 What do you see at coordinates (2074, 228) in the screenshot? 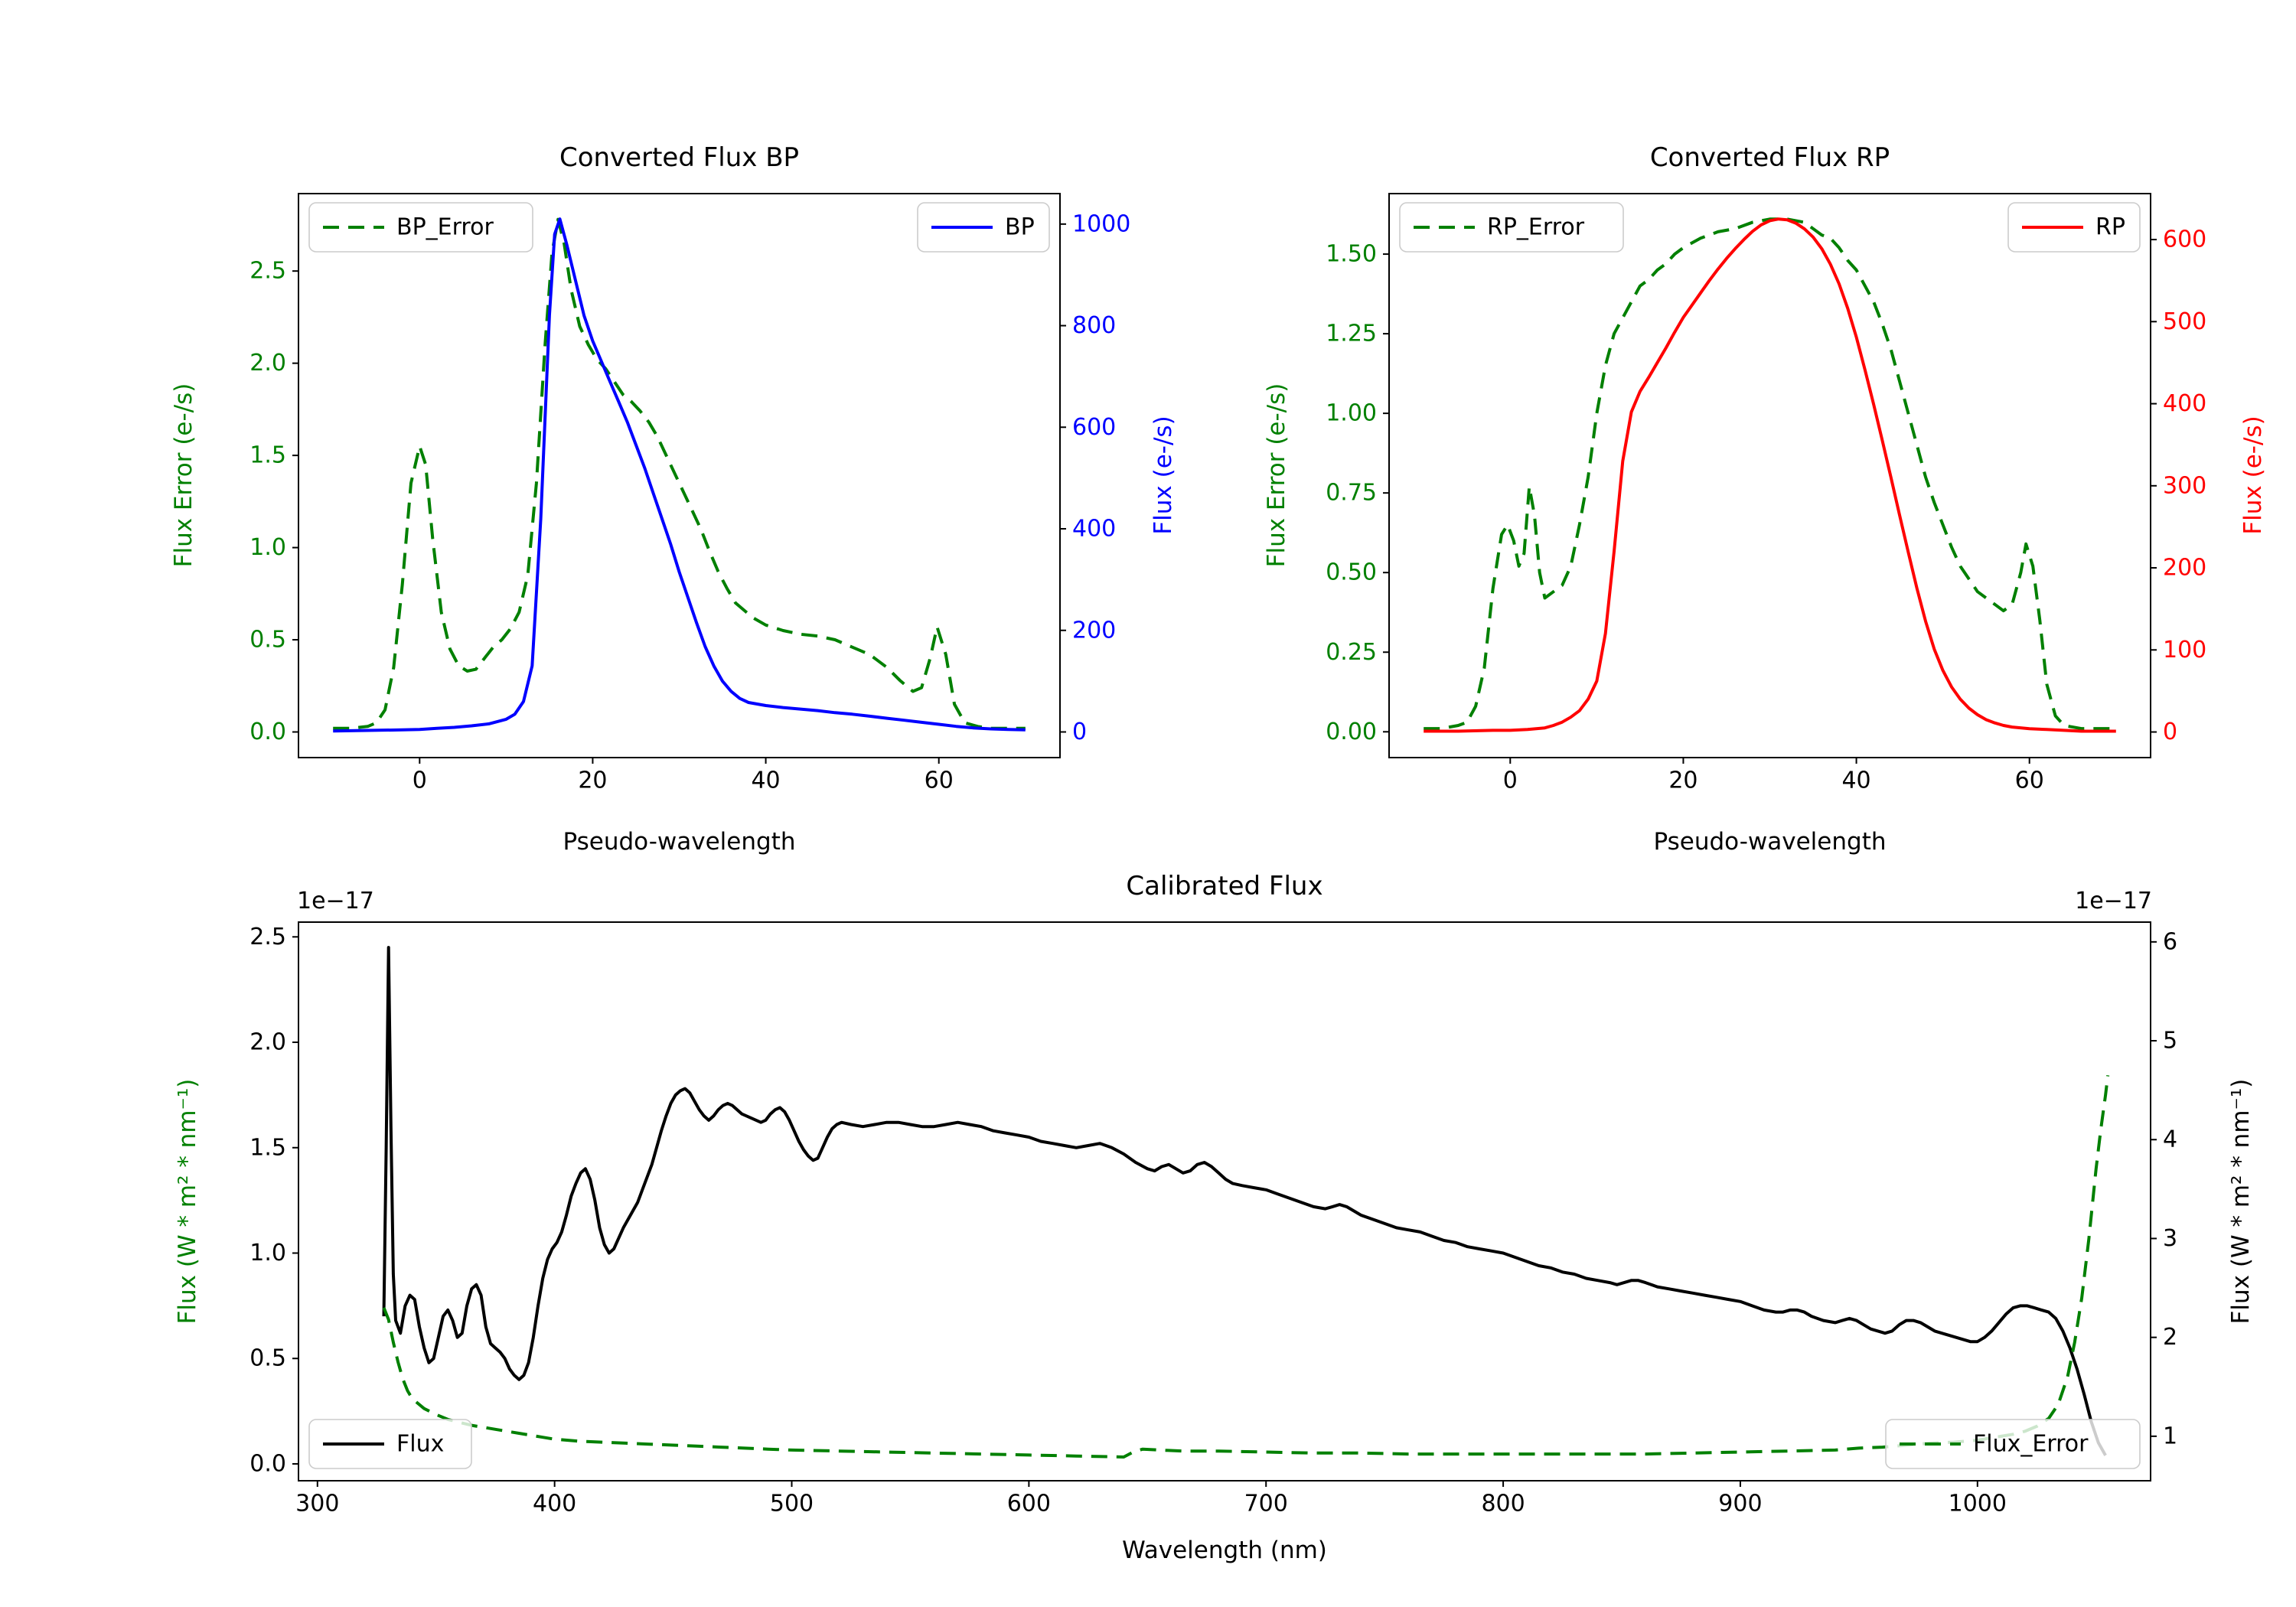
I see `legend-RP: RP` at bounding box center [2074, 228].